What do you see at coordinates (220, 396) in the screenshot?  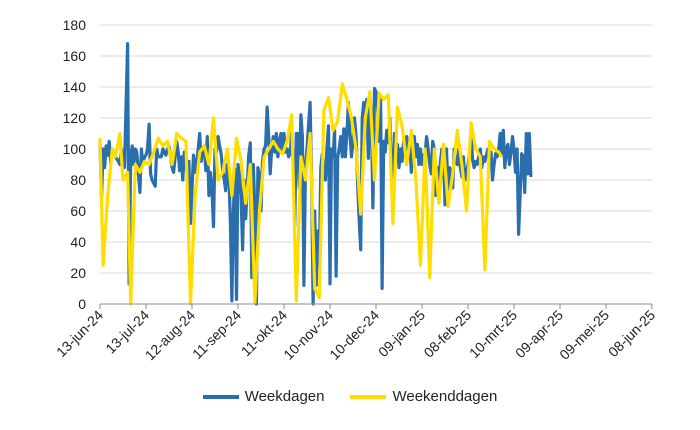 I see `legend-swatch-weekdagen` at bounding box center [220, 396].